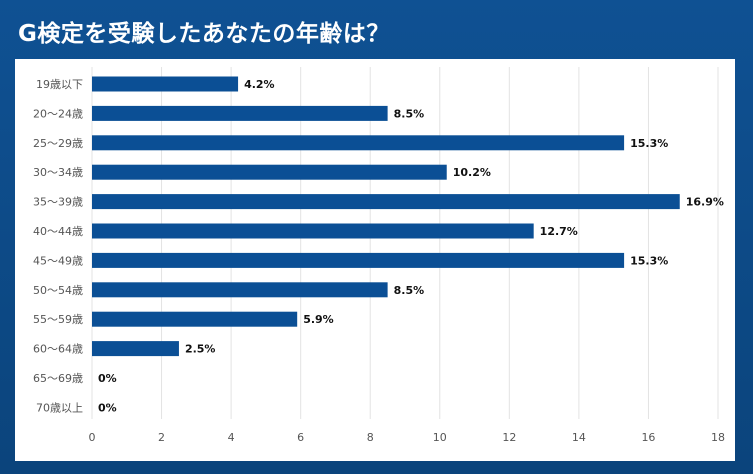  I want to click on category-label: 70歳以上, so click(59, 407).